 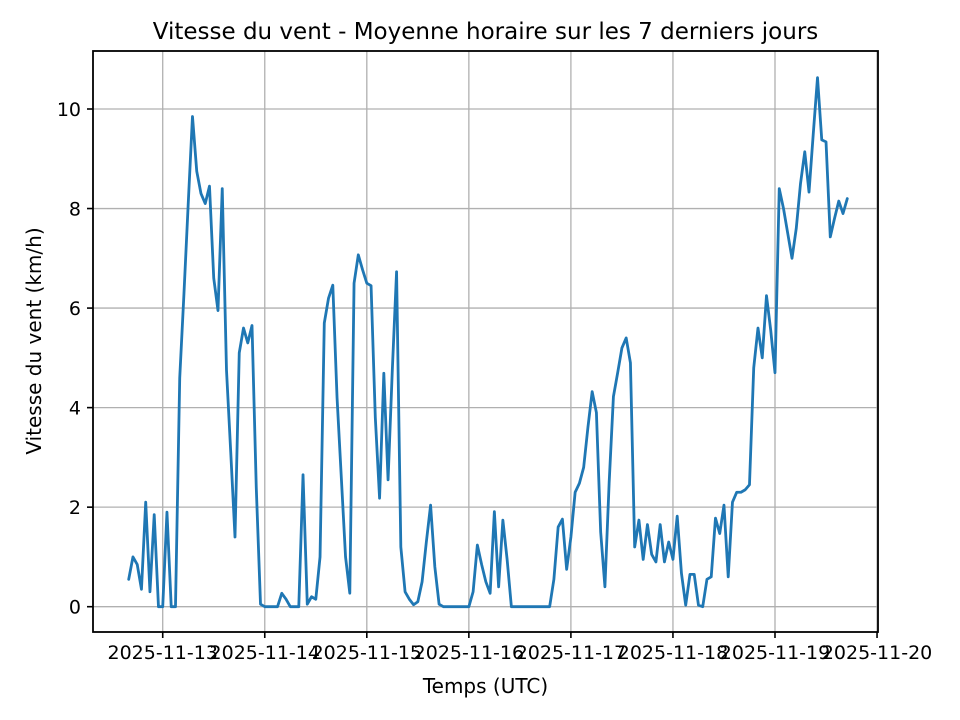 What do you see at coordinates (69, 110) in the screenshot?
I see `y-tick-label: 10` at bounding box center [69, 110].